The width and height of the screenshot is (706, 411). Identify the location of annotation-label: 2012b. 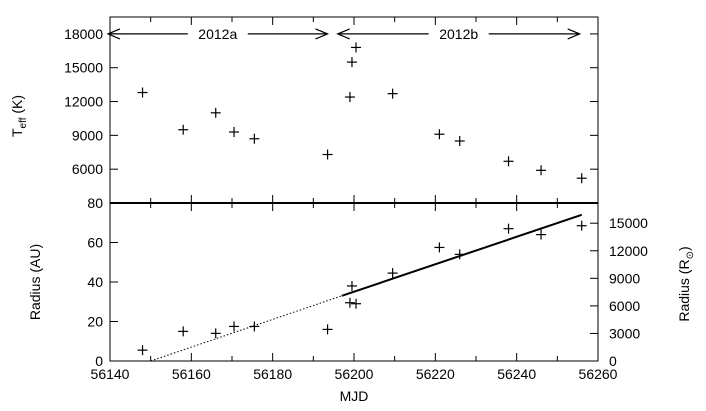
(458, 34).